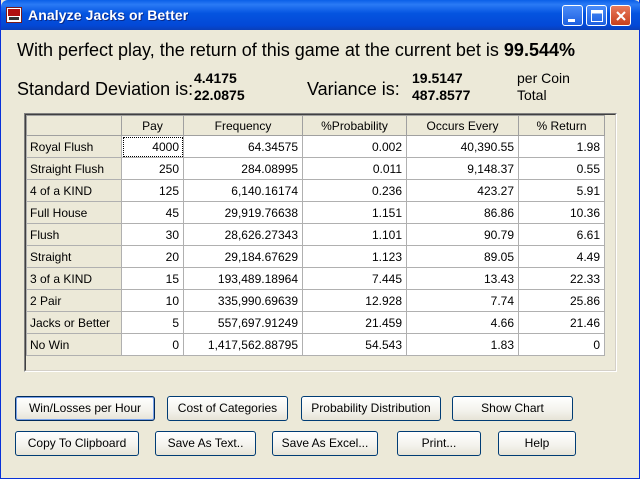 The height and width of the screenshot is (479, 640). I want to click on std-dev-total: 22.0875, so click(219, 95).